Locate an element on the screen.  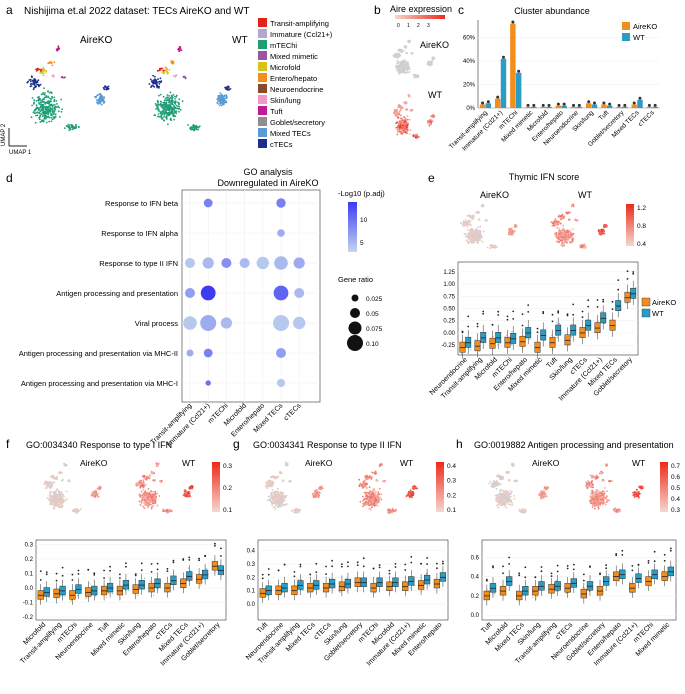
legend-label-5: Entero/hepato is located at coordinates (293, 78).